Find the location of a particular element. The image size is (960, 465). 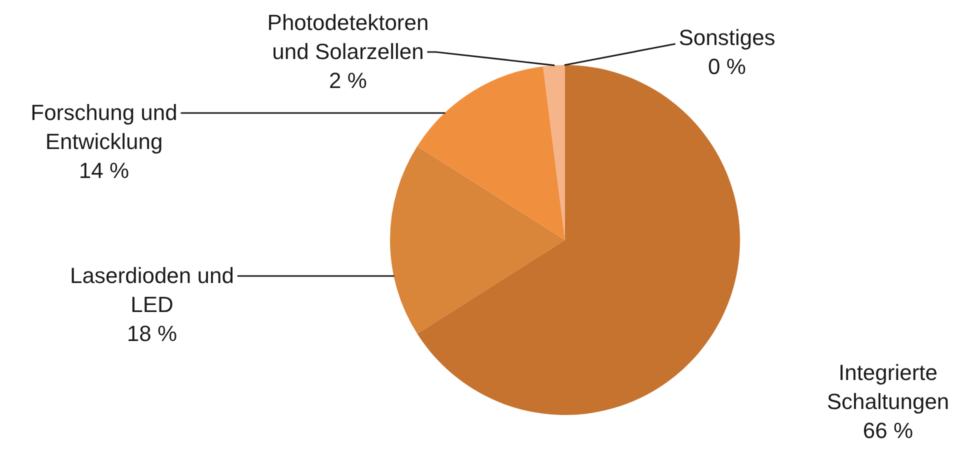

slice-label: Integrierte Schaltungen is located at coordinates (888, 387).